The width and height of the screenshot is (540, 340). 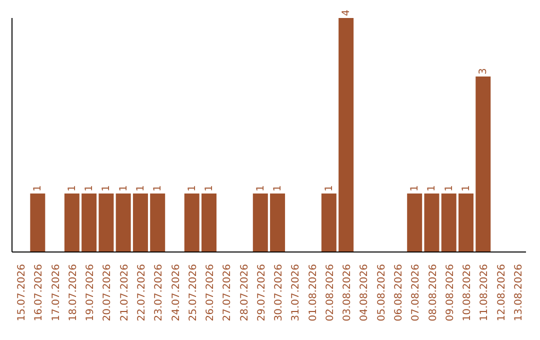 What do you see at coordinates (193, 293) in the screenshot?
I see `x-tick-label: 25.07.2026` at bounding box center [193, 293].